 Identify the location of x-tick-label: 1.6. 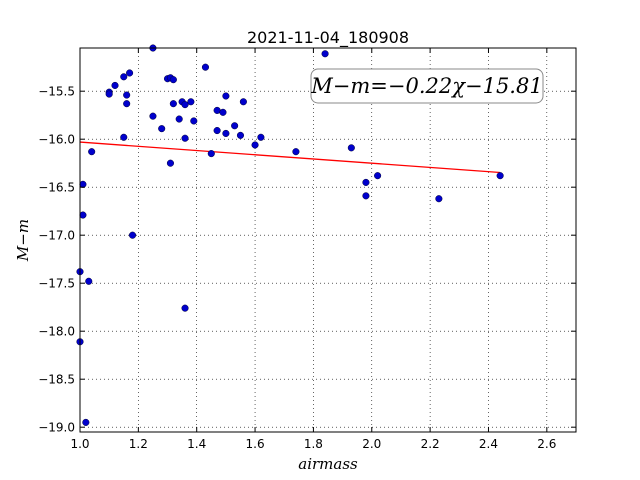
(255, 444).